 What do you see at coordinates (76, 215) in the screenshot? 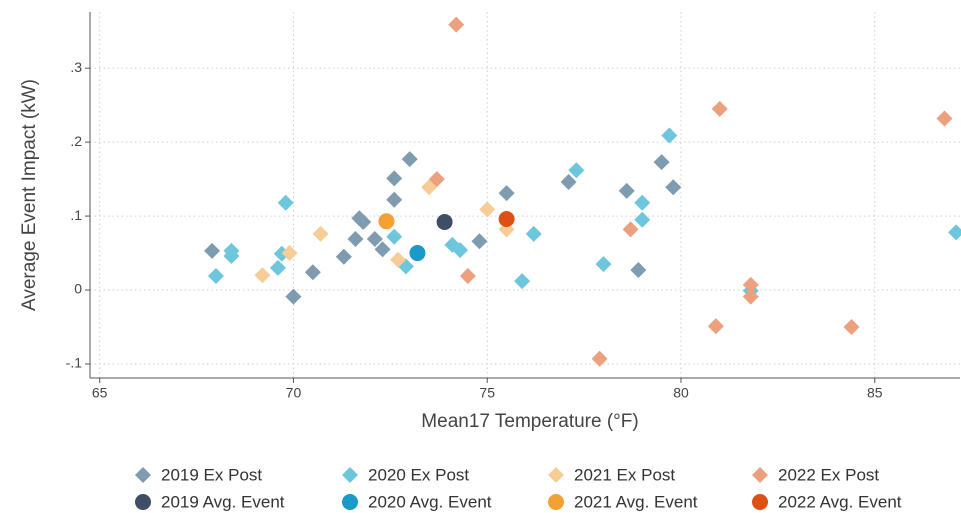
I see `y-tick-label: .1` at bounding box center [76, 215].